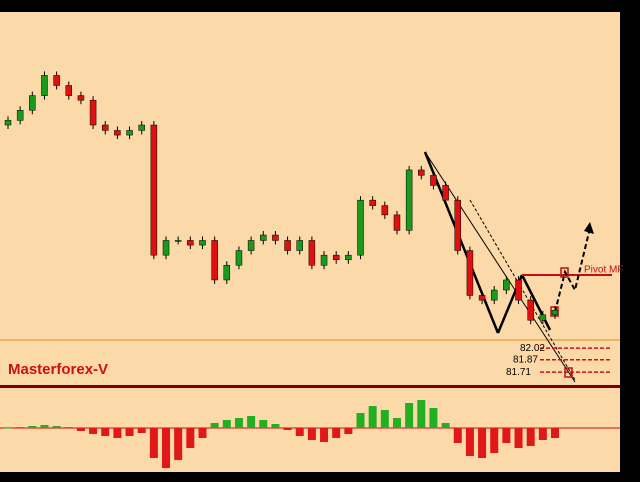  I want to click on arrow-head, so click(589, 228).